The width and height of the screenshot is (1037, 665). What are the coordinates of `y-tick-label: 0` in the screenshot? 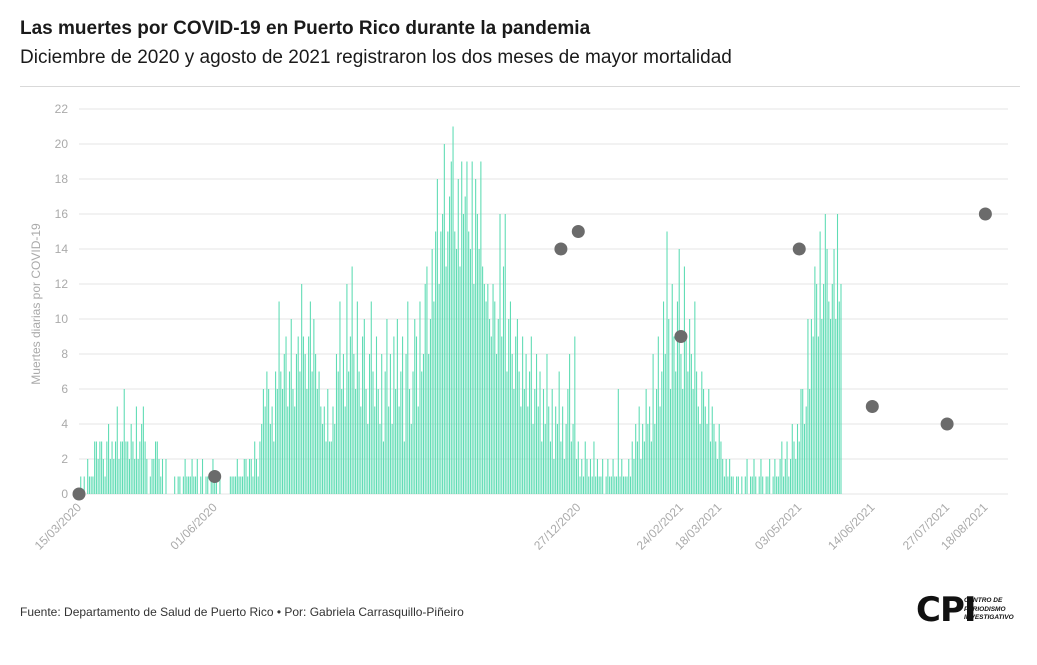 It's located at (64, 494).